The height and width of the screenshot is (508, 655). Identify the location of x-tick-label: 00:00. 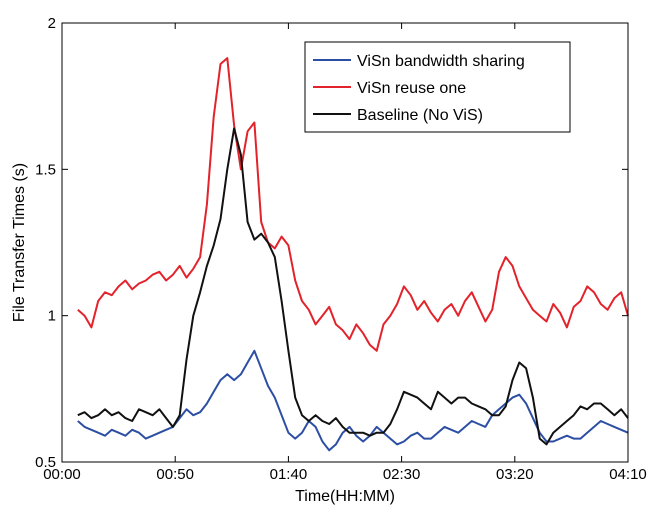
(62, 474).